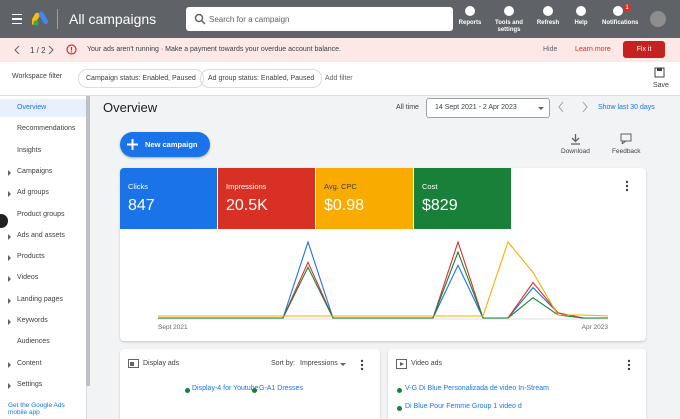 This screenshot has width=680, height=419. I want to click on metric-name: Clicks, so click(138, 186).